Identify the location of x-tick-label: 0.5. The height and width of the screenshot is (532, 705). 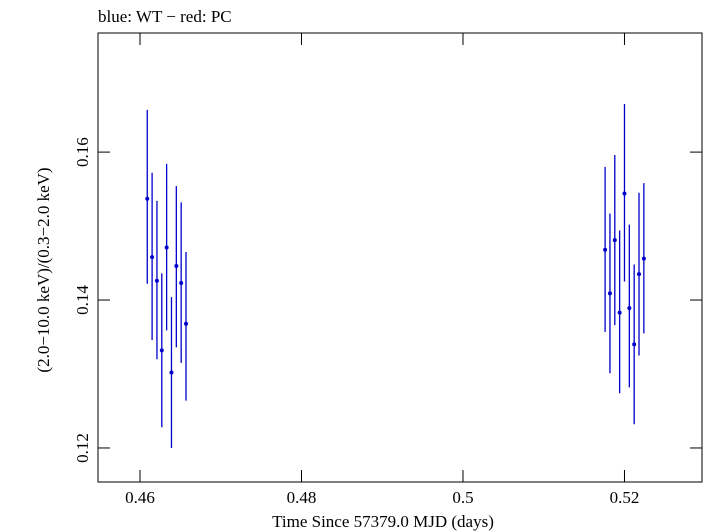
(462, 497).